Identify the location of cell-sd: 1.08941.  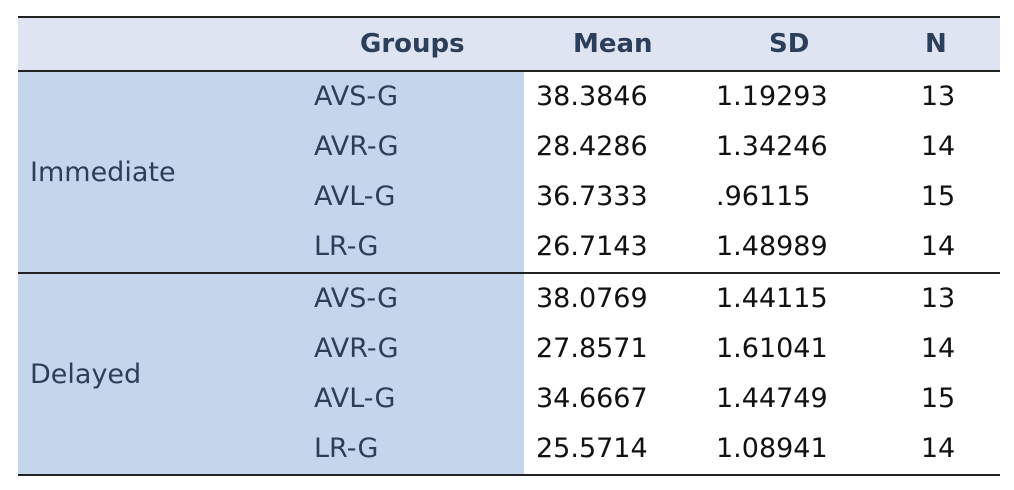
(772, 448).